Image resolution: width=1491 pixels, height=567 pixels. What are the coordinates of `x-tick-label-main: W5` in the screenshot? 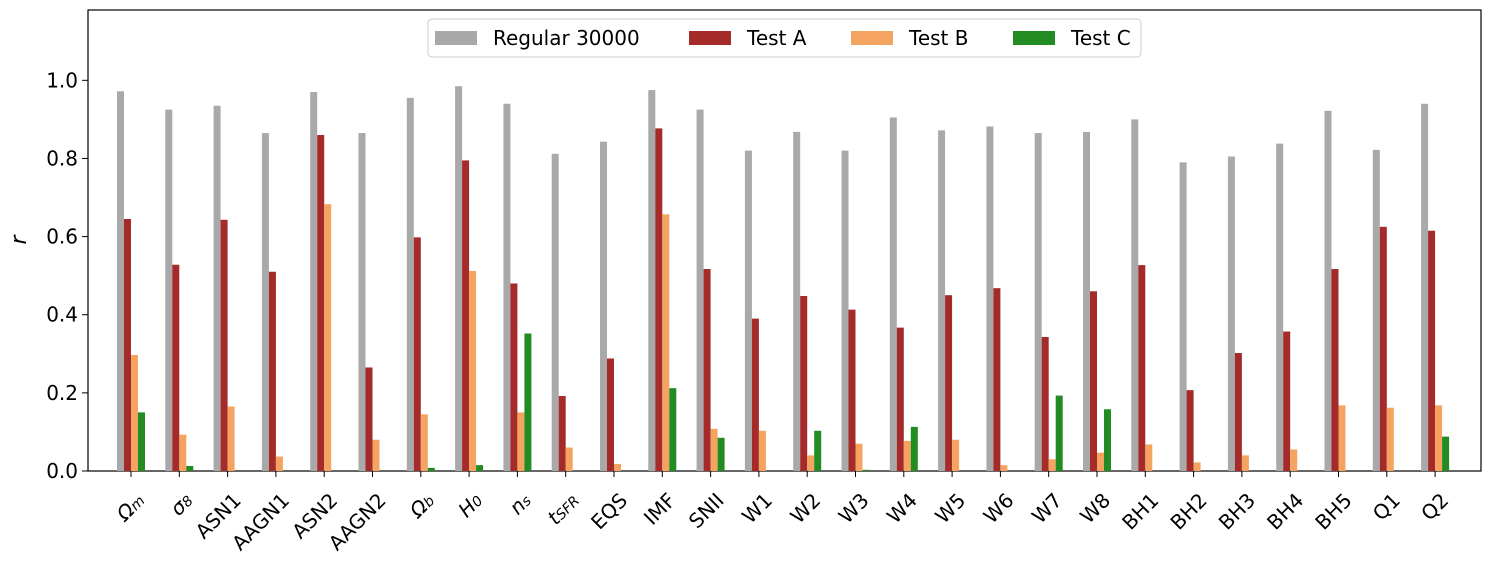 It's located at (950, 508).